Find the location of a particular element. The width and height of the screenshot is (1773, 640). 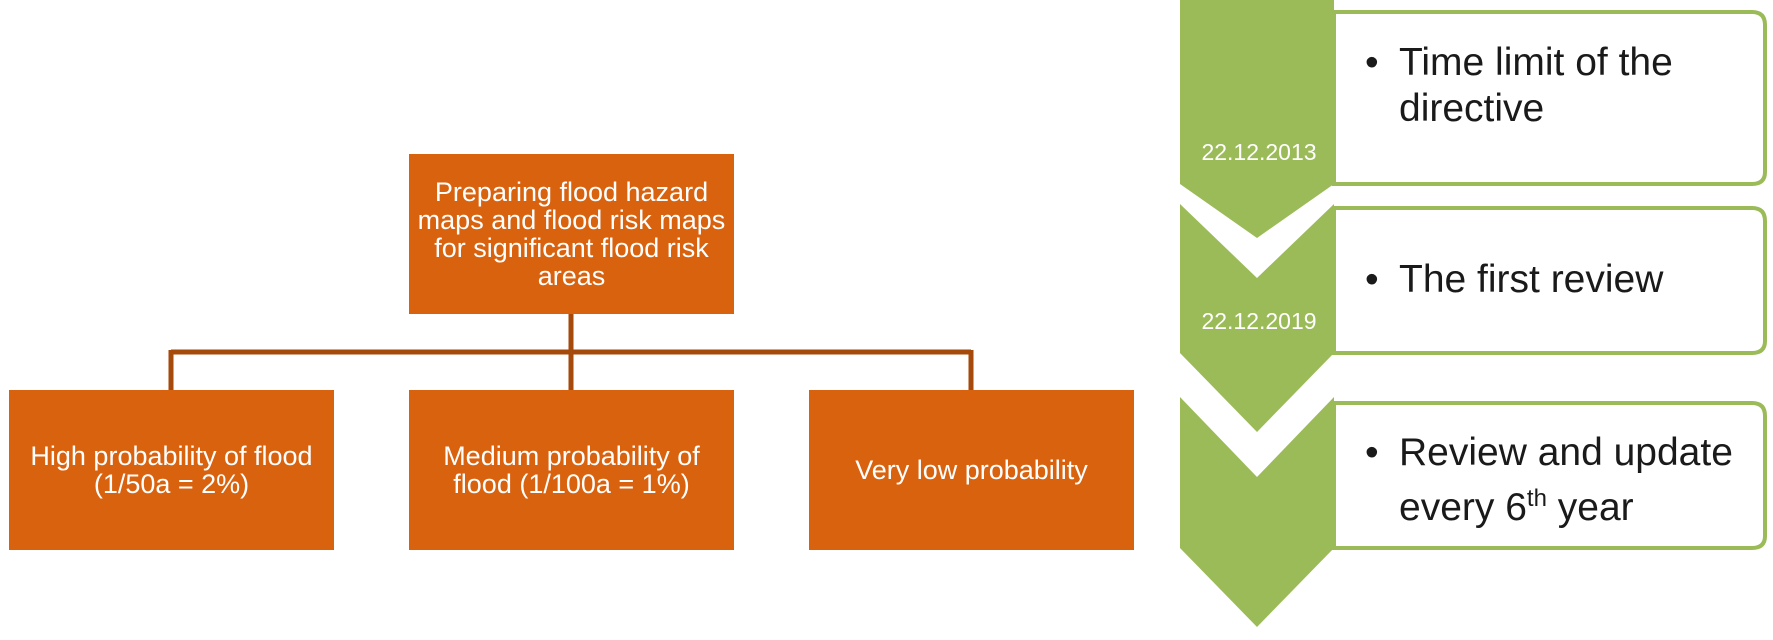

timeline-step-text: The first review is located at coordinates (1531, 279).